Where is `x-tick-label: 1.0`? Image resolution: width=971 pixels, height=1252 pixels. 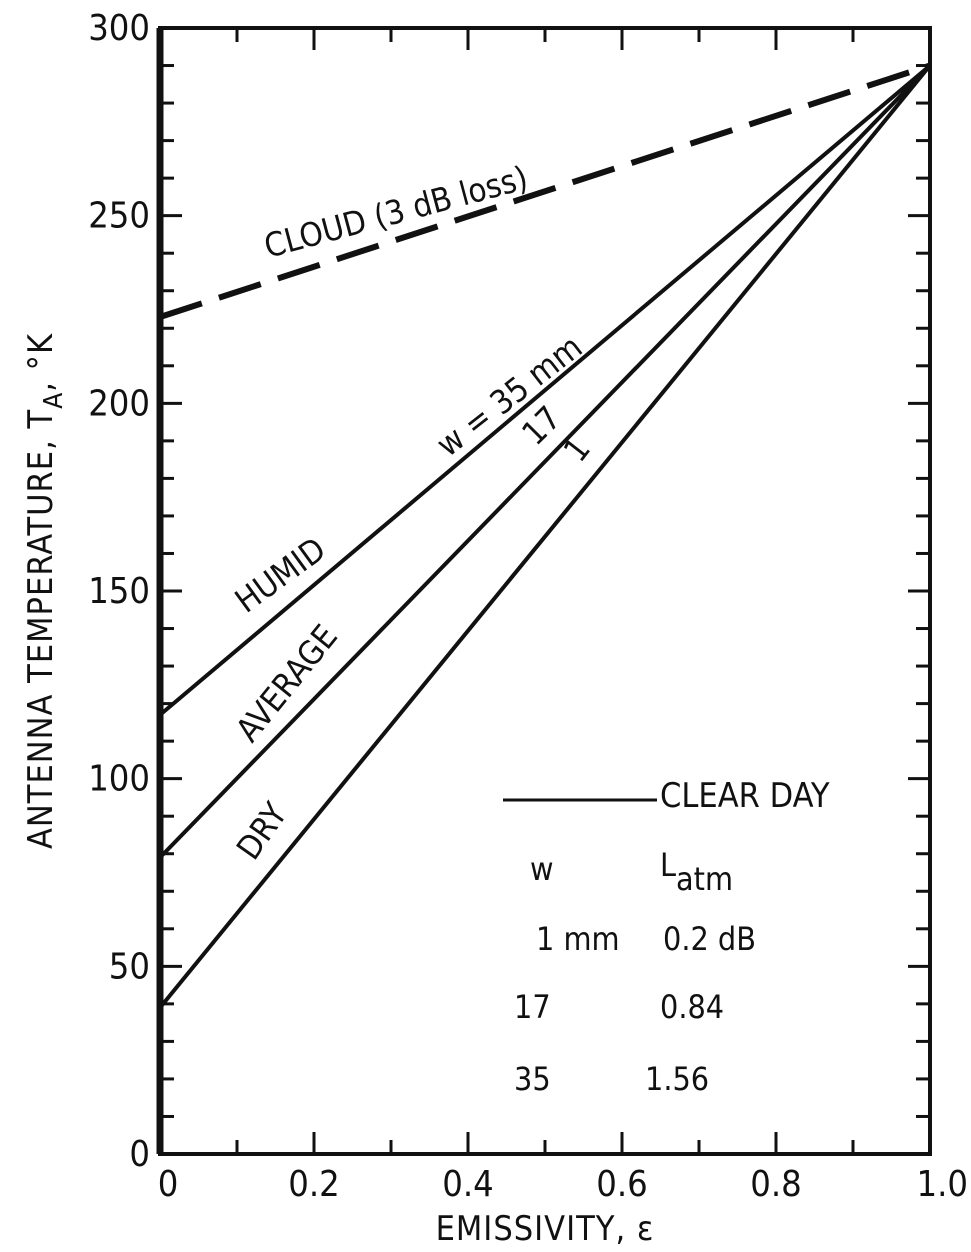 x-tick-label: 1.0 is located at coordinates (943, 1184).